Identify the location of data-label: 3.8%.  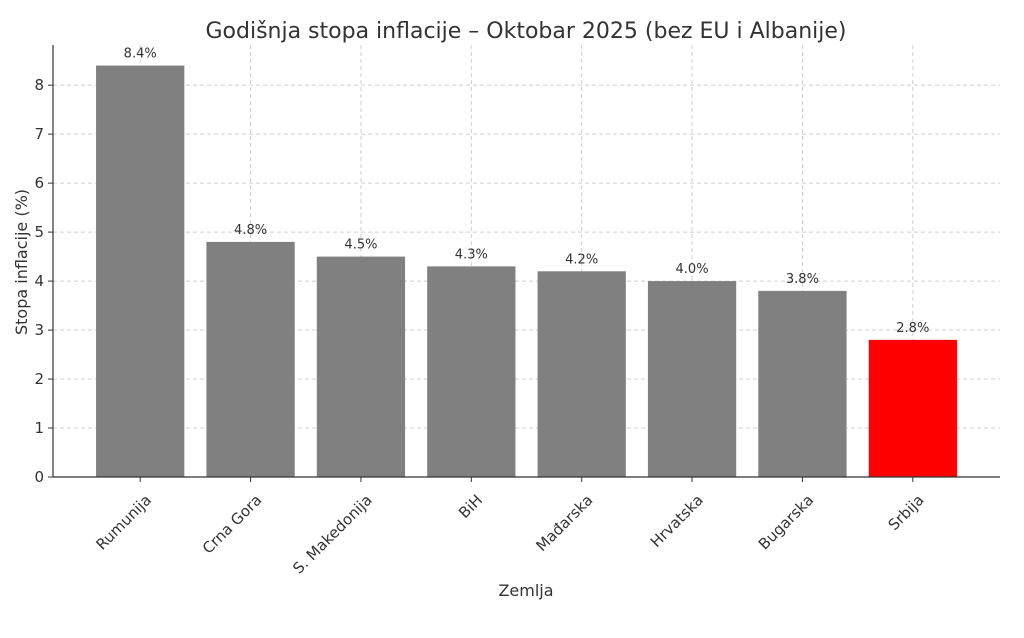
(802, 279).